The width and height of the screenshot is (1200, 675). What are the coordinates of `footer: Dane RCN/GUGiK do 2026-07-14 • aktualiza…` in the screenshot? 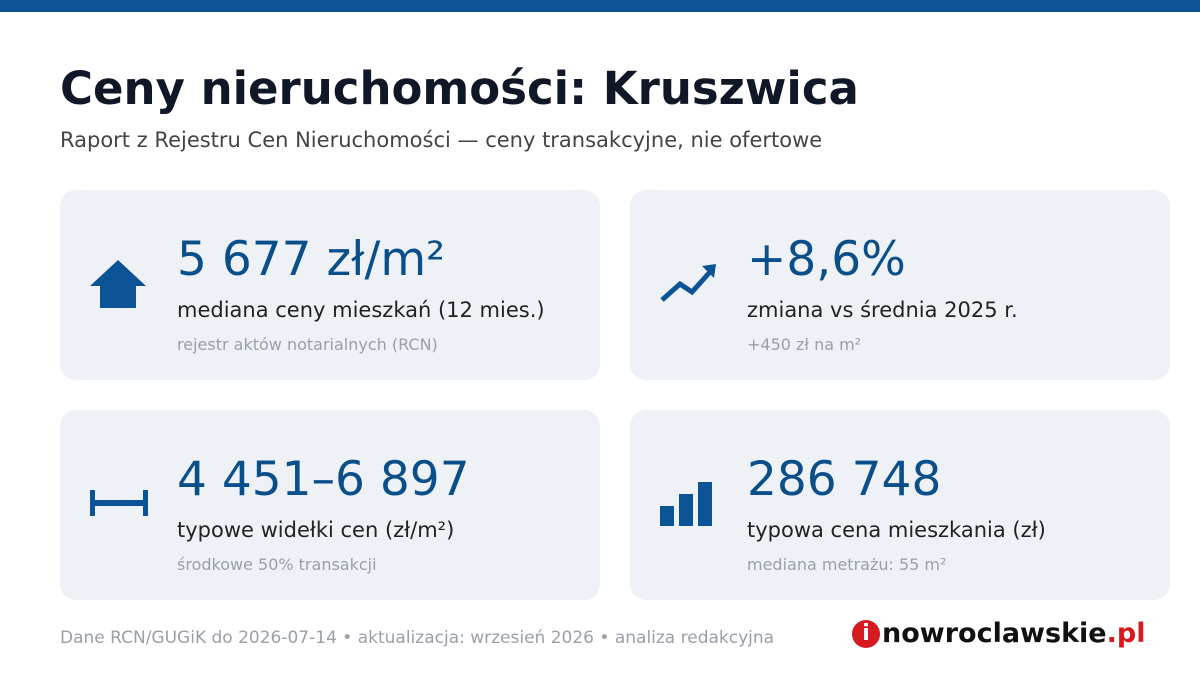 It's located at (417, 638).